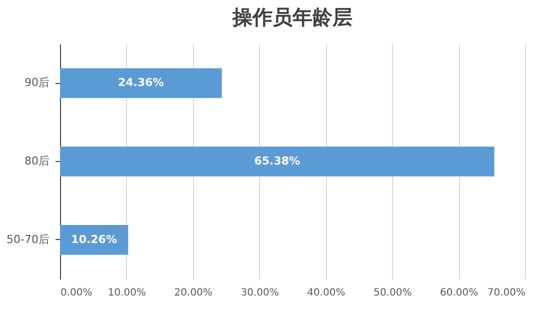 Image resolution: width=554 pixels, height=324 pixels. Describe the element at coordinates (37, 161) in the screenshot. I see `y-tick-label: 80后` at that location.